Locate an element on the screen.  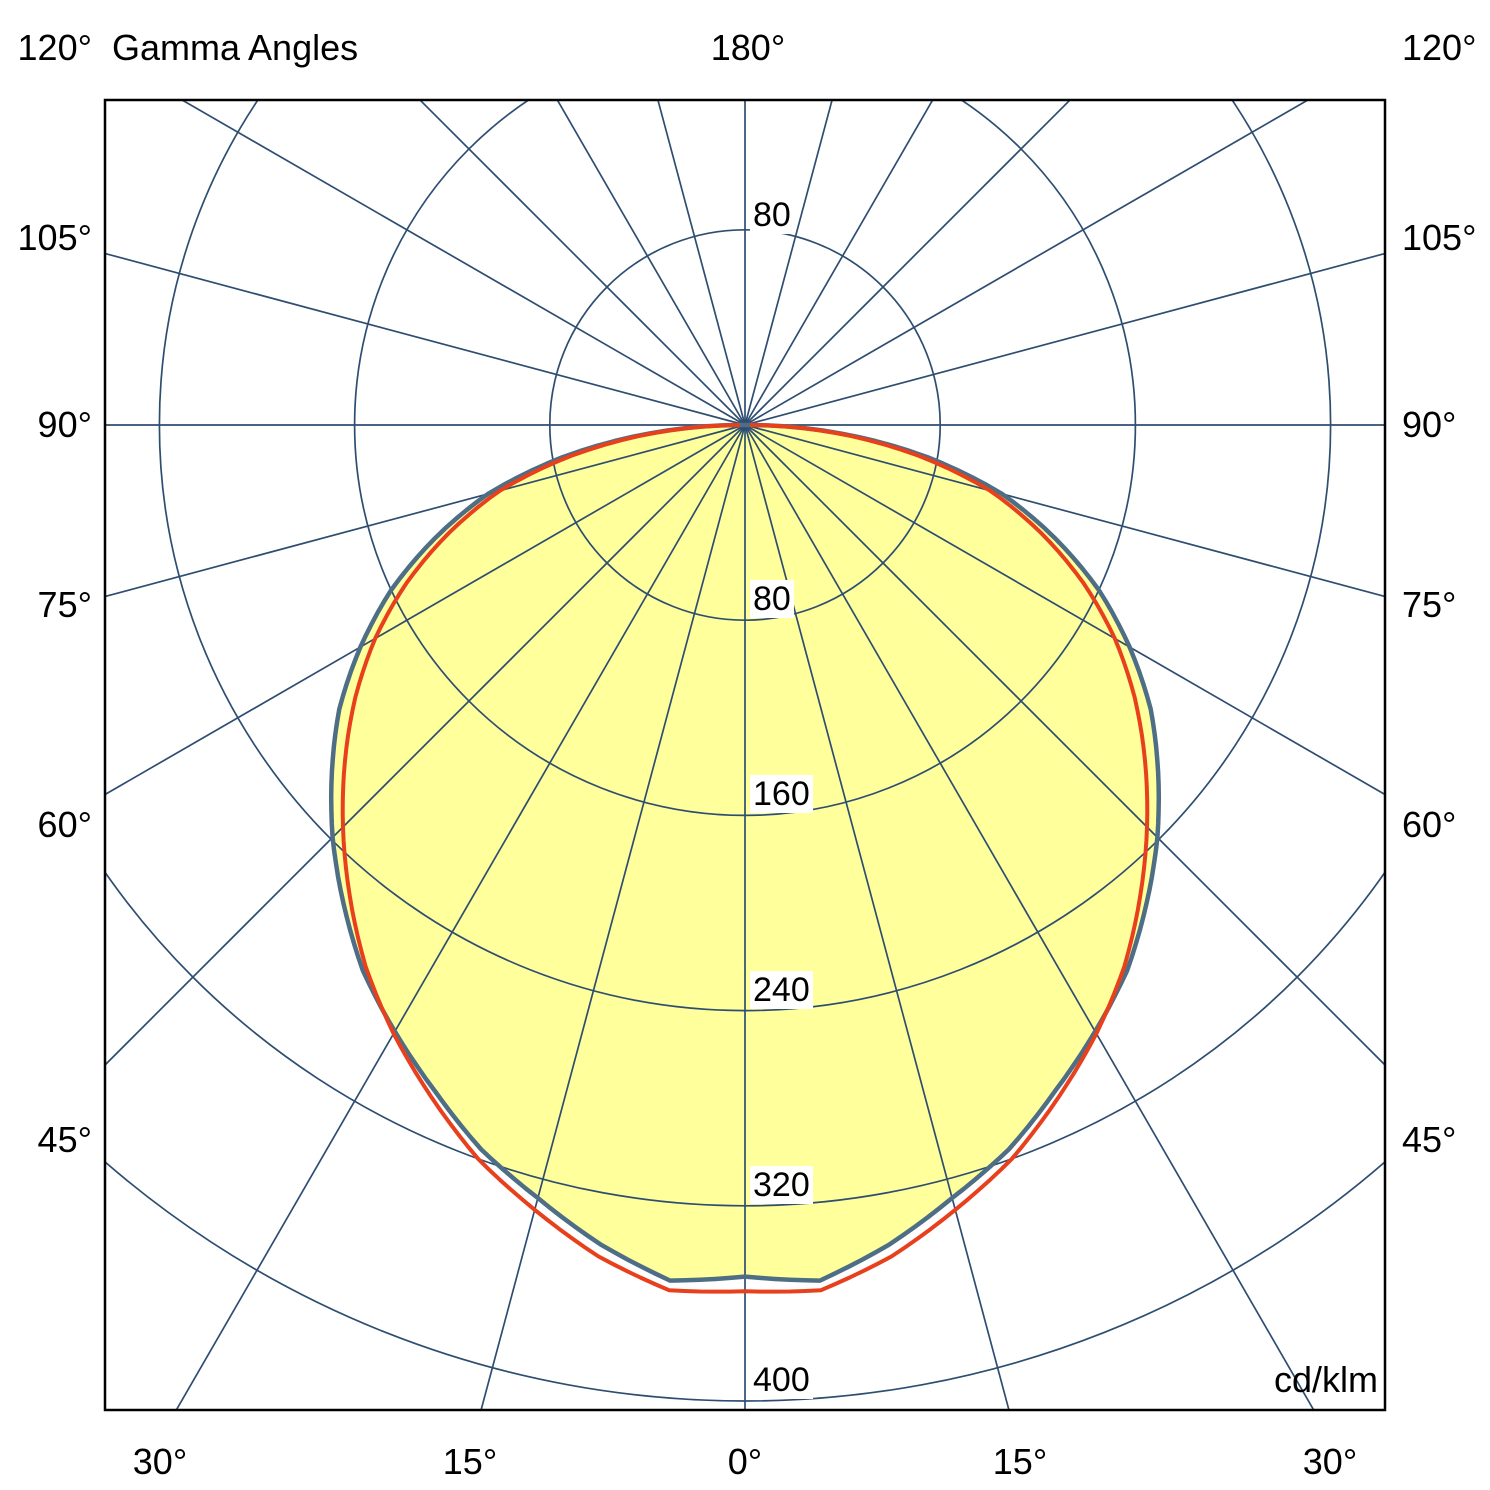
angle-label-top-180: 180° is located at coordinates (748, 47).